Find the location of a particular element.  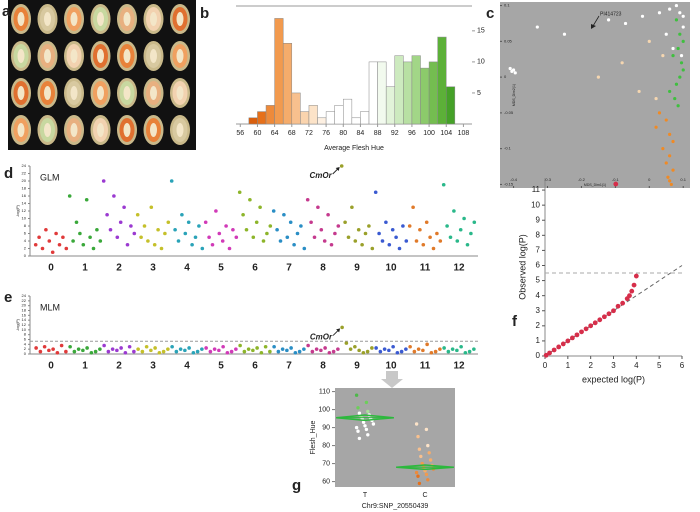

x-tick-label: 3 is located at coordinates (613, 365).